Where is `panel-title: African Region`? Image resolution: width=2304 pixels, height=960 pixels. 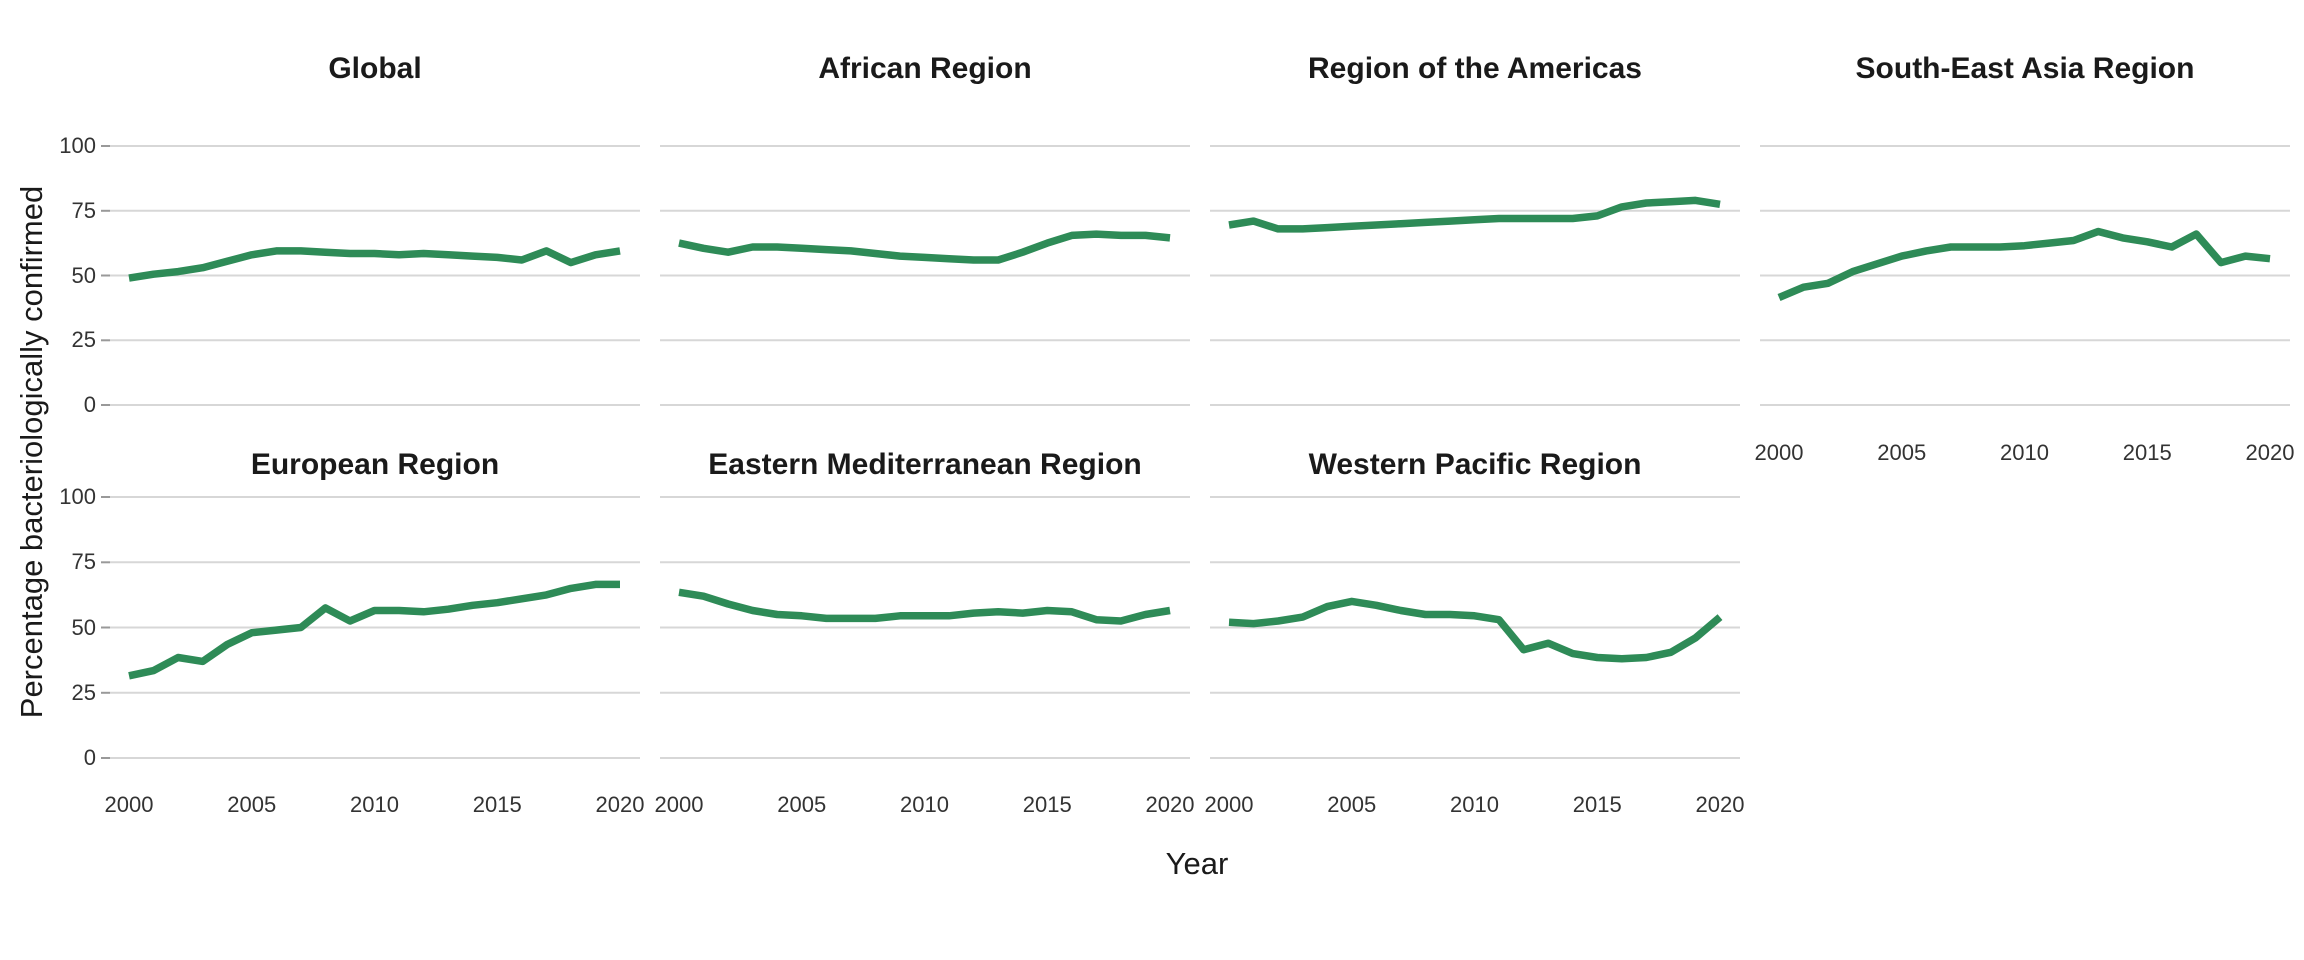
panel-title: African Region is located at coordinates (925, 68).